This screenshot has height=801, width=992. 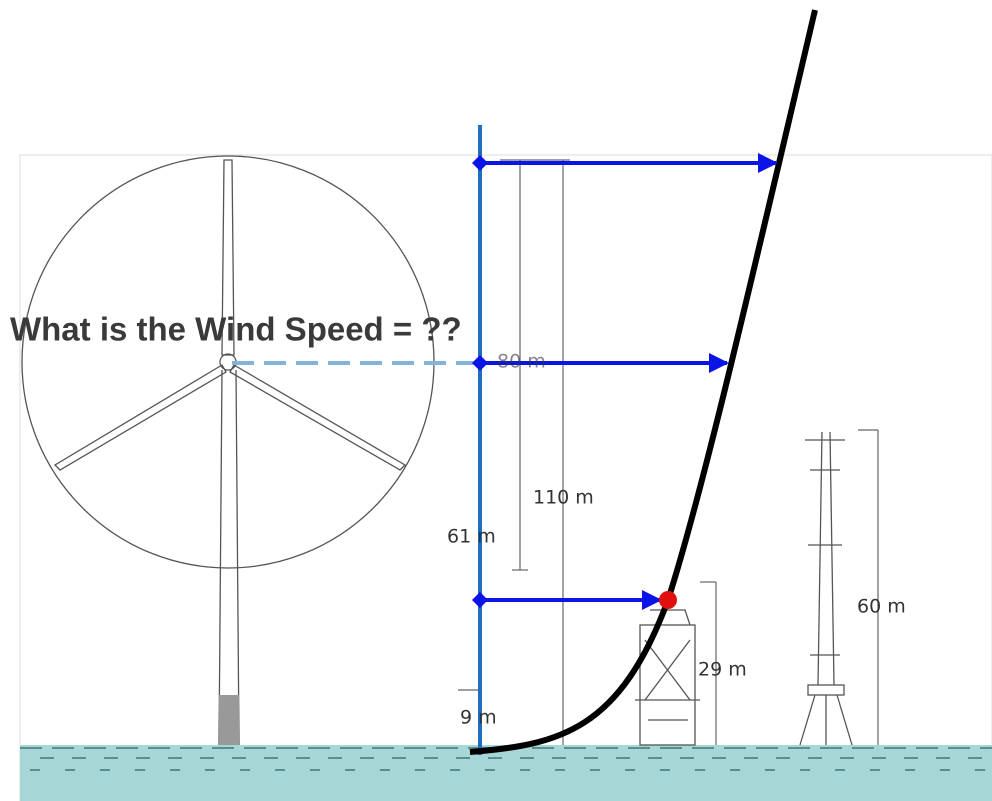 What do you see at coordinates (478, 718) in the screenshot?
I see `base-label: 9 m` at bounding box center [478, 718].